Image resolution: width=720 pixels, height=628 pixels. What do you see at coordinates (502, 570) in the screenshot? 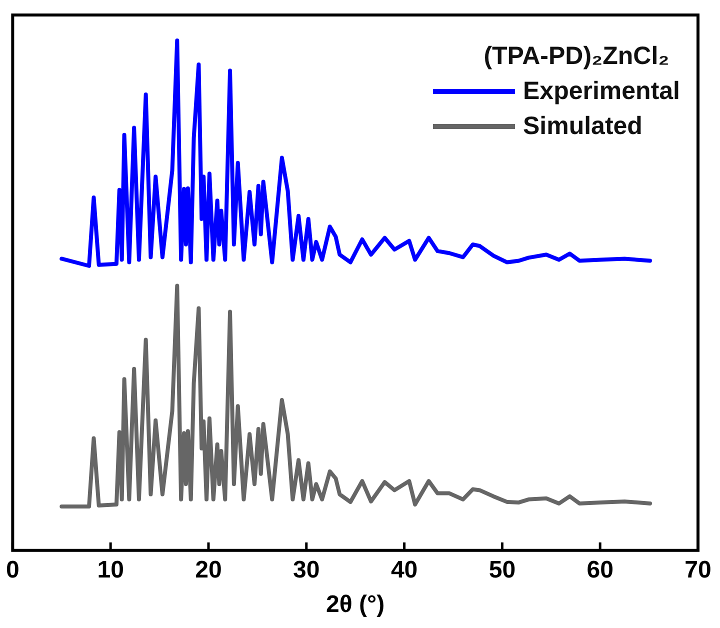
I see `x-tick-label: 50` at bounding box center [502, 570].